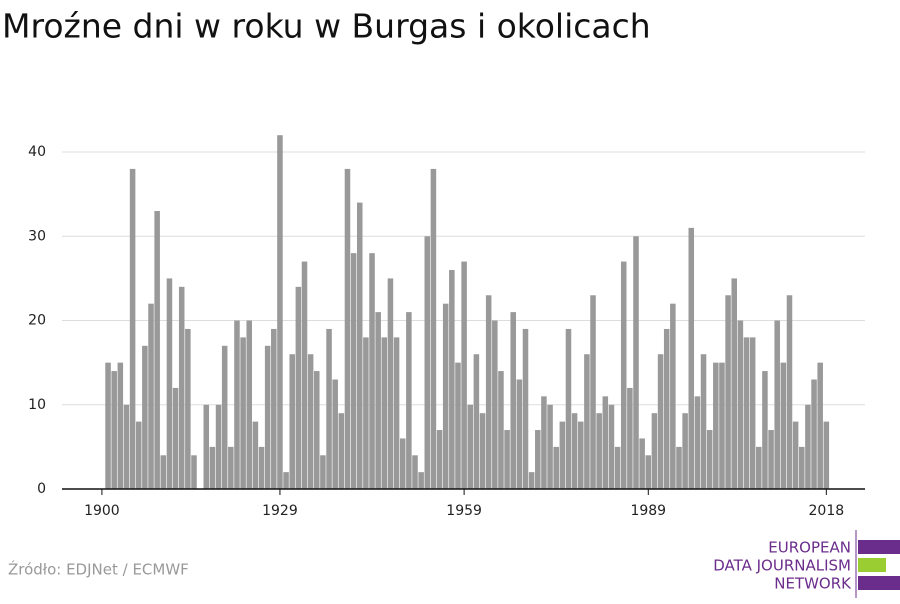  Describe the element at coordinates (326, 26) in the screenshot. I see `chart-title: Mroźne dni w roku w Burgas i okolicach` at that location.